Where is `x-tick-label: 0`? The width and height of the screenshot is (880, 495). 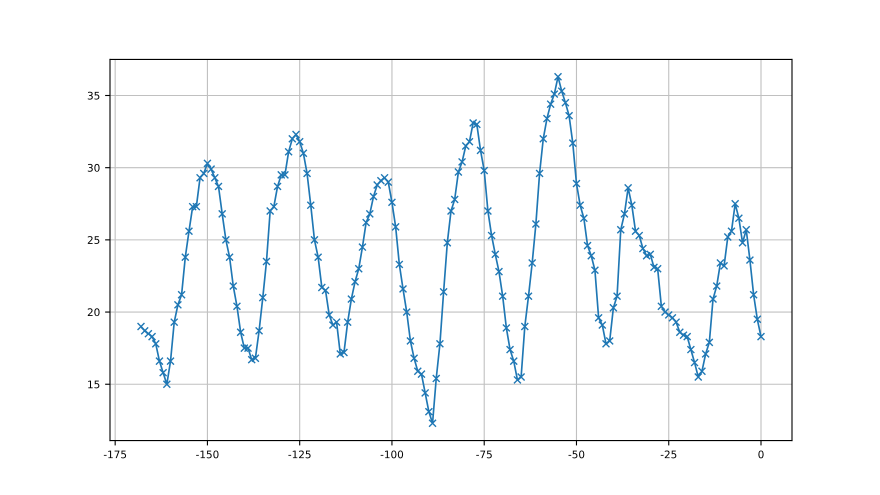
x-tick-label: 0 is located at coordinates (761, 454).